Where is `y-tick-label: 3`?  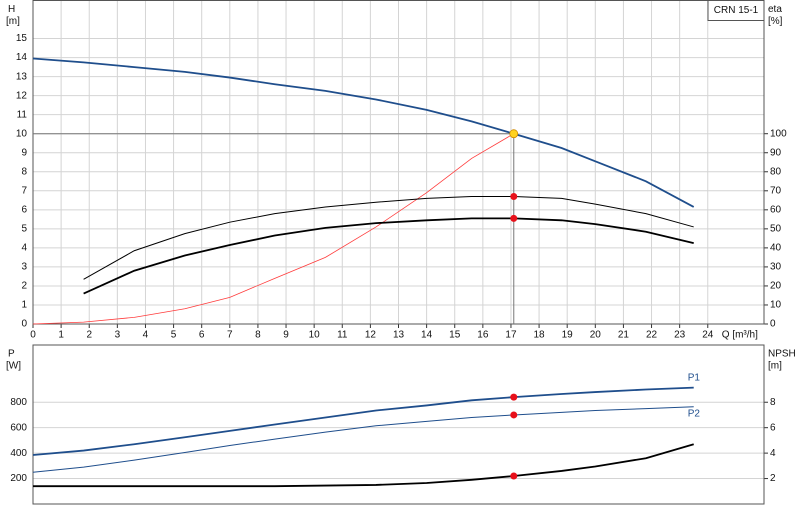 y-tick-label: 3 is located at coordinates (24, 267).